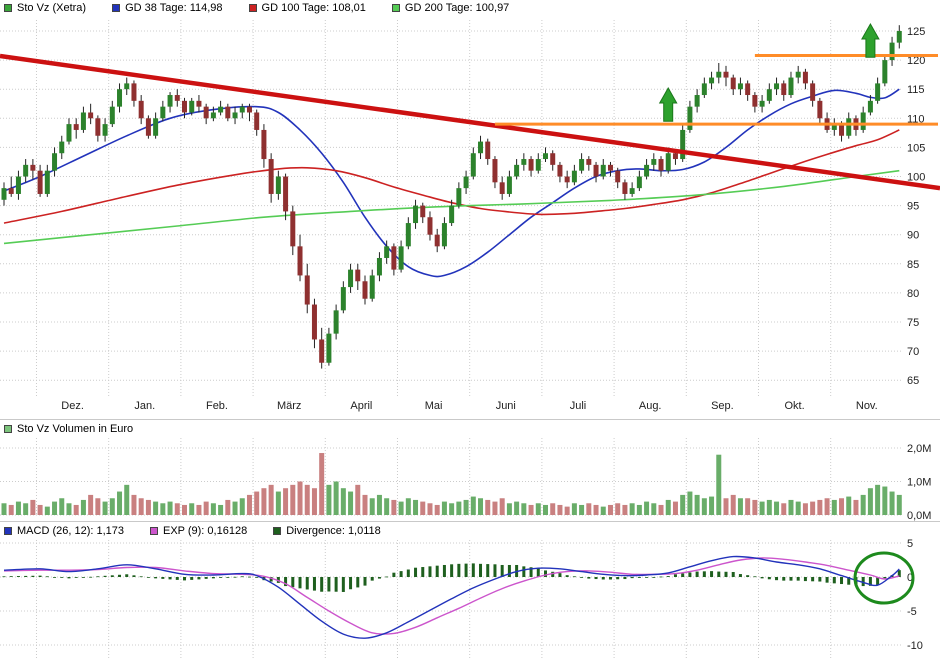 The image size is (940, 670). What do you see at coordinates (913, 207) in the screenshot?
I see `svg-text: 95` at bounding box center [913, 207].